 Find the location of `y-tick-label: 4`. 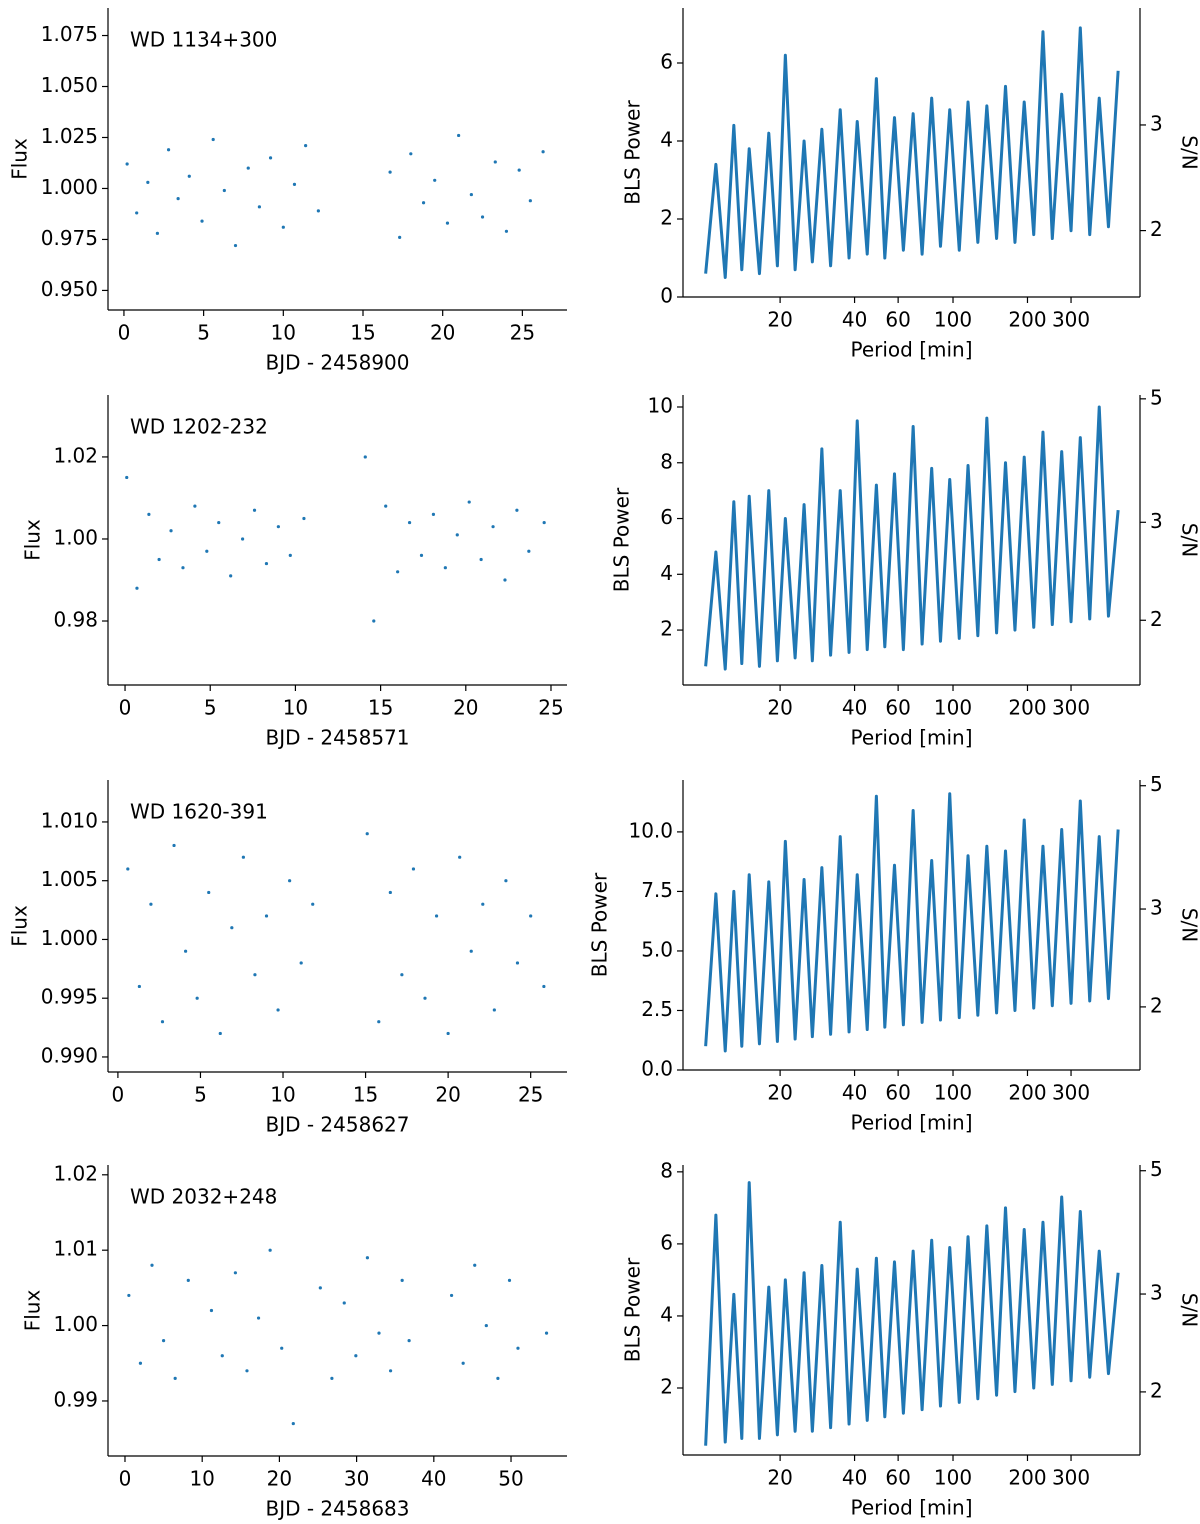

y-tick-label: 4 is located at coordinates (666, 1314).